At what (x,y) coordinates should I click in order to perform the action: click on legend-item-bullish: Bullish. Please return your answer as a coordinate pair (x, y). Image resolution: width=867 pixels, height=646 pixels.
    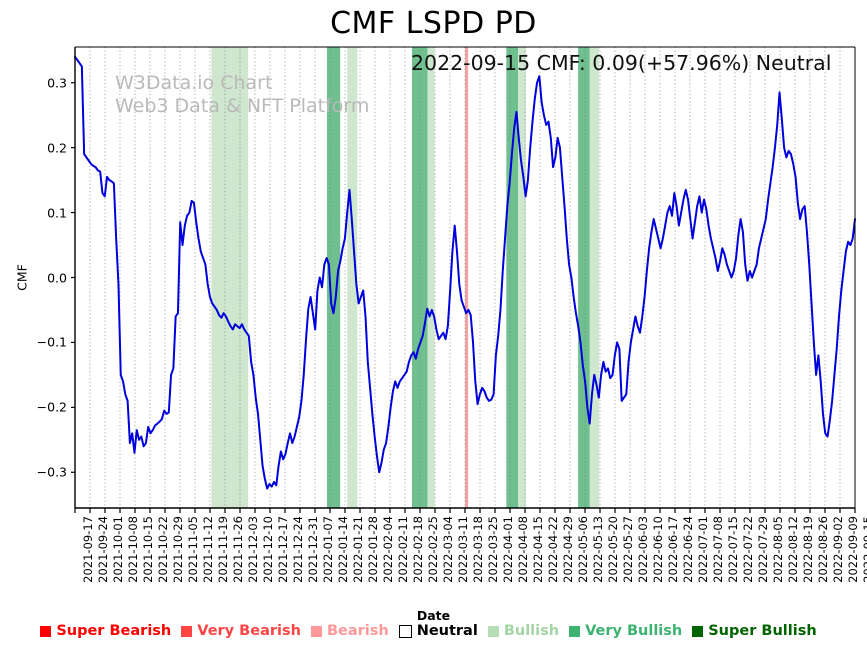
    Looking at the image, I should click on (523, 631).